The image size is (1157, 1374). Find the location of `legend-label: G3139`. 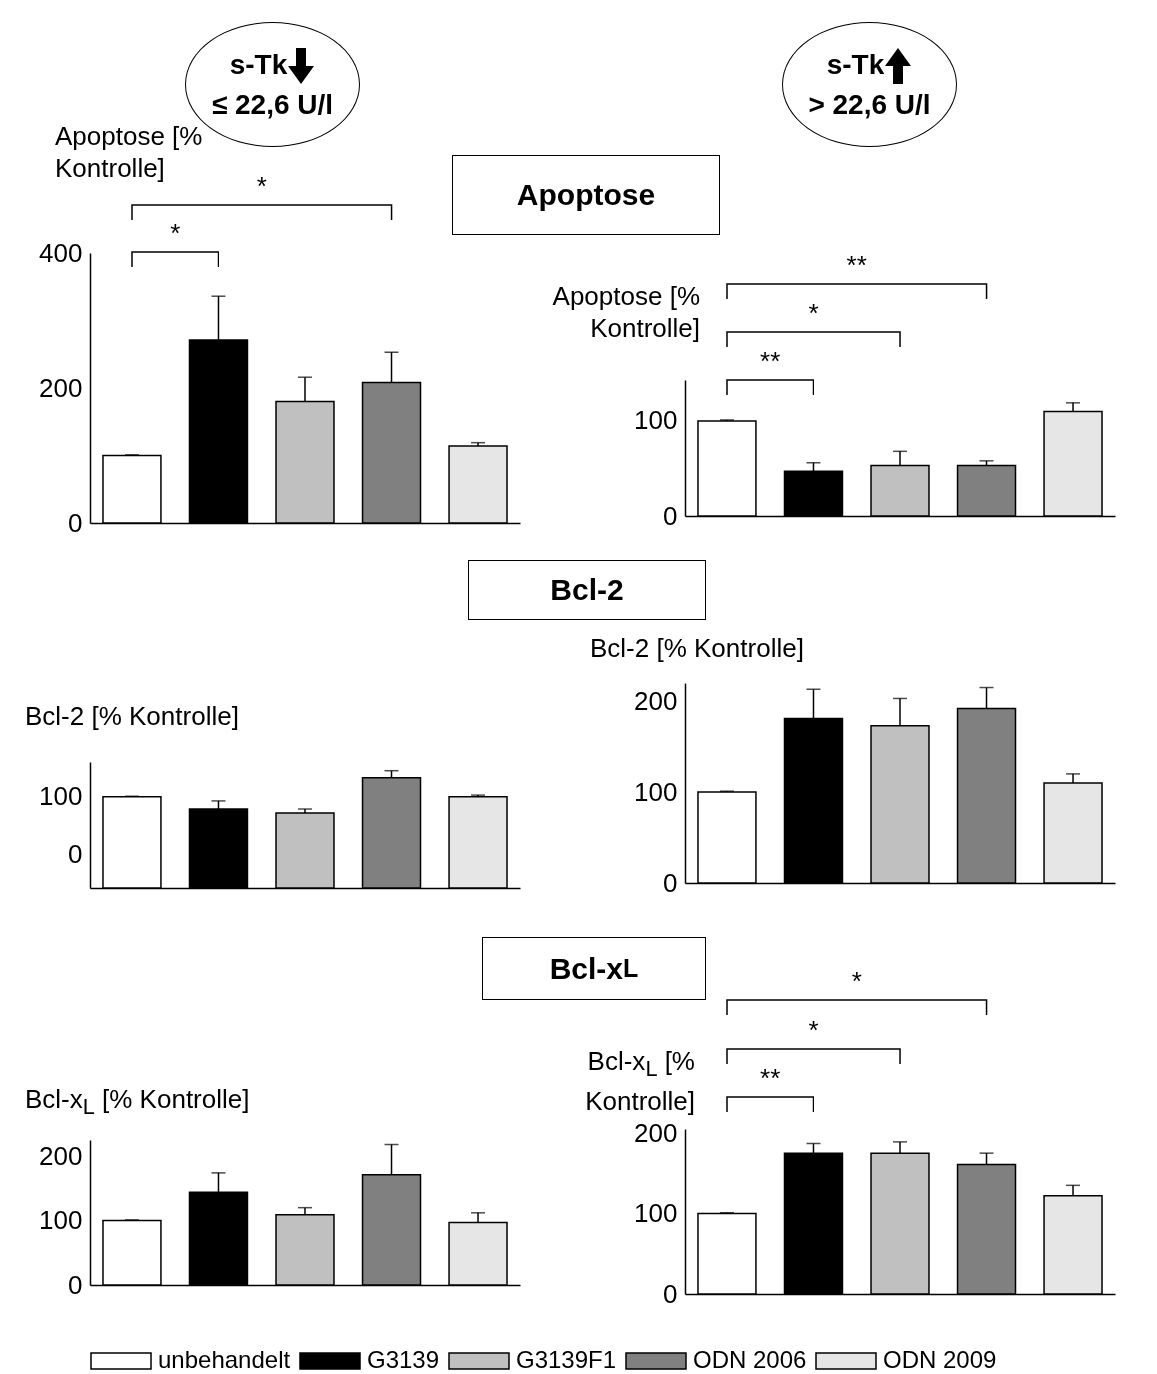

legend-label: G3139 is located at coordinates (403, 1359).